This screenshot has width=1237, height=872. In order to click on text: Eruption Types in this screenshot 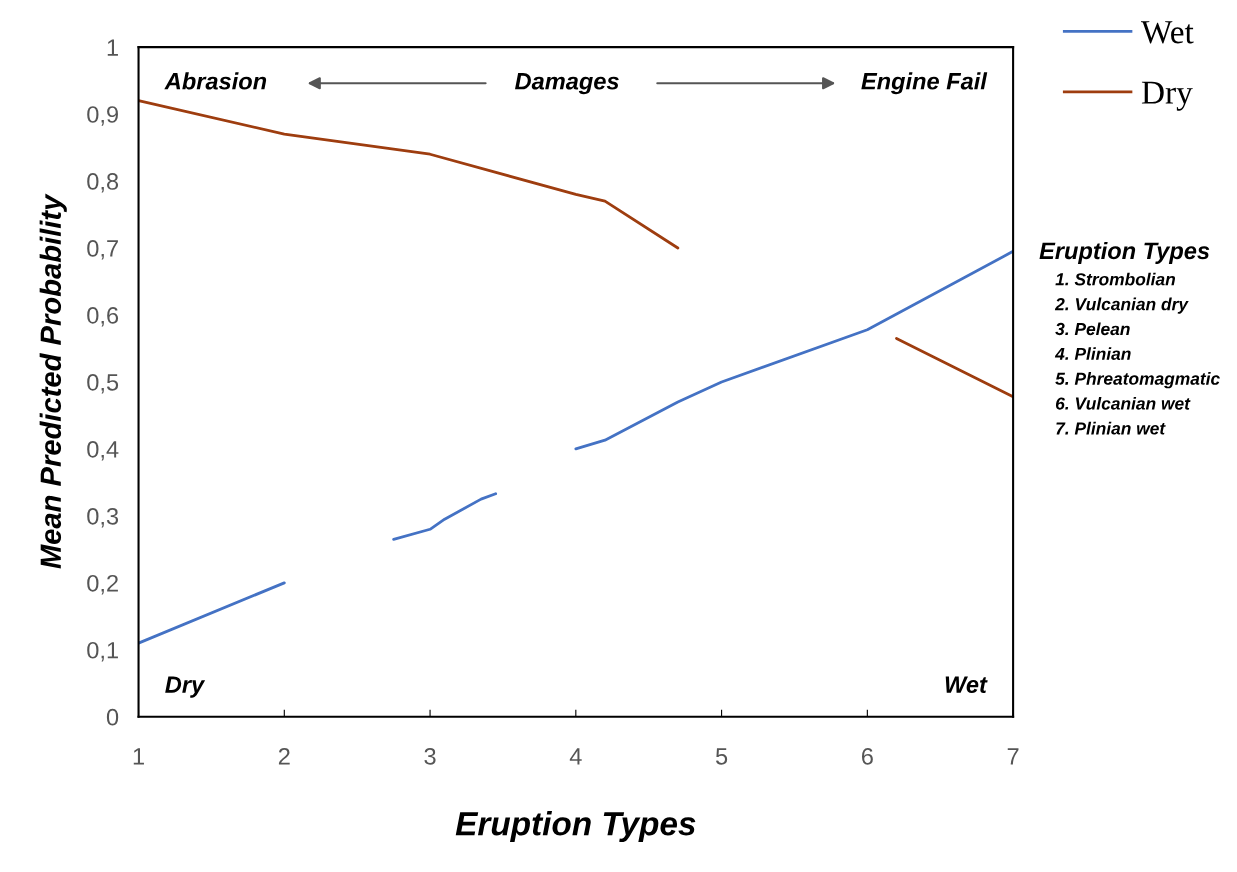, I will do `click(1124, 252)`.